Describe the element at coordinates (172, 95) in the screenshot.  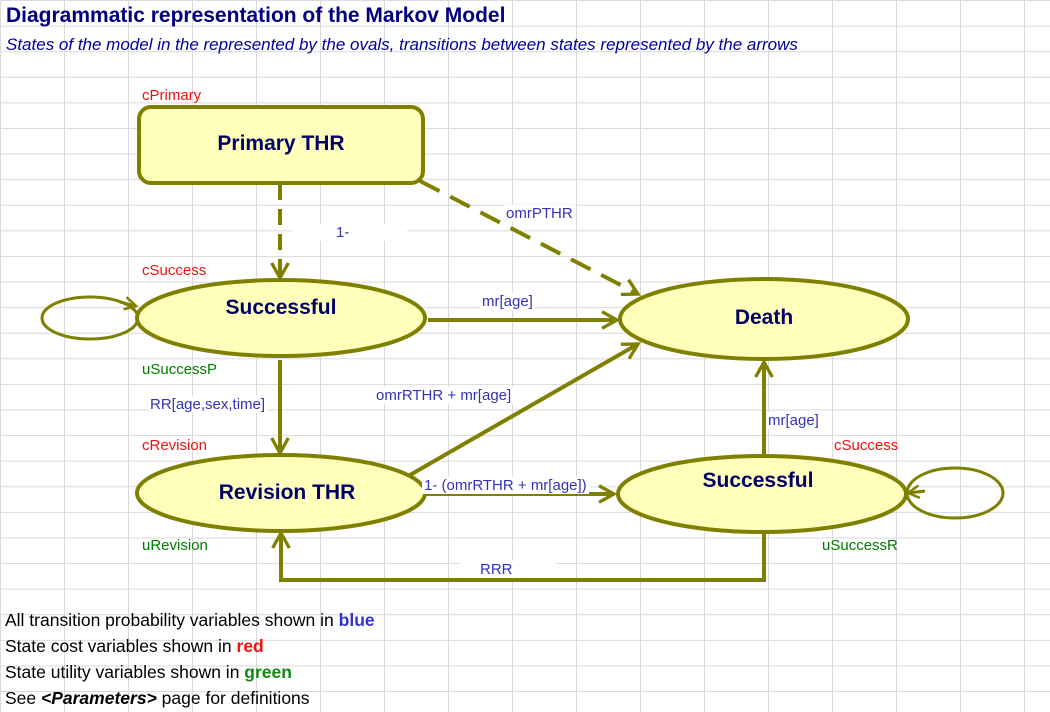
I see `cost-var-primary: cPrimary` at that location.